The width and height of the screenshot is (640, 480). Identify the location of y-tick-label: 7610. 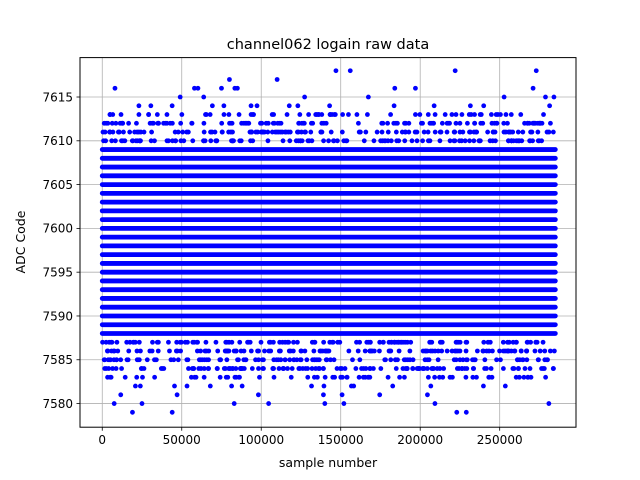
(57, 141).